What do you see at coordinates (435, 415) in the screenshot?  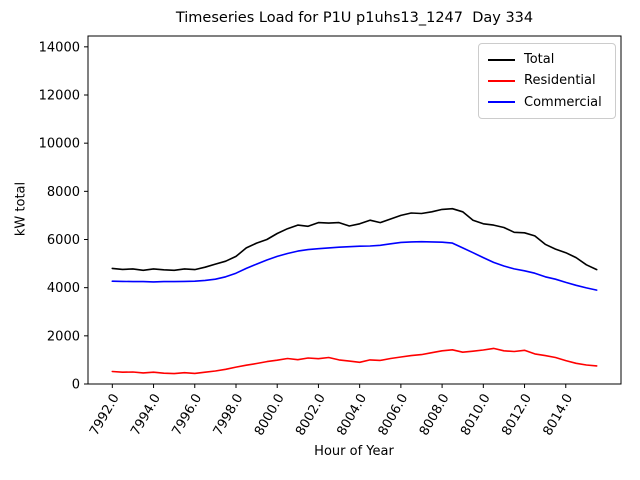 I see `x-tick-label: 8008.0` at bounding box center [435, 415].